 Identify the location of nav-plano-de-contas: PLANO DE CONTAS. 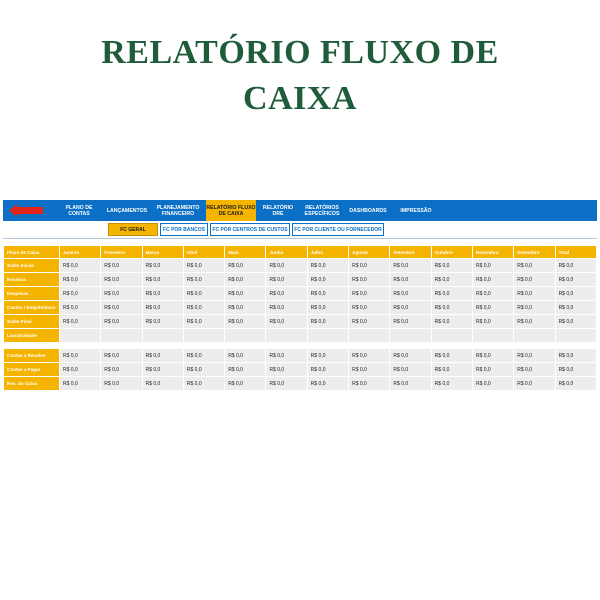
(79, 210).